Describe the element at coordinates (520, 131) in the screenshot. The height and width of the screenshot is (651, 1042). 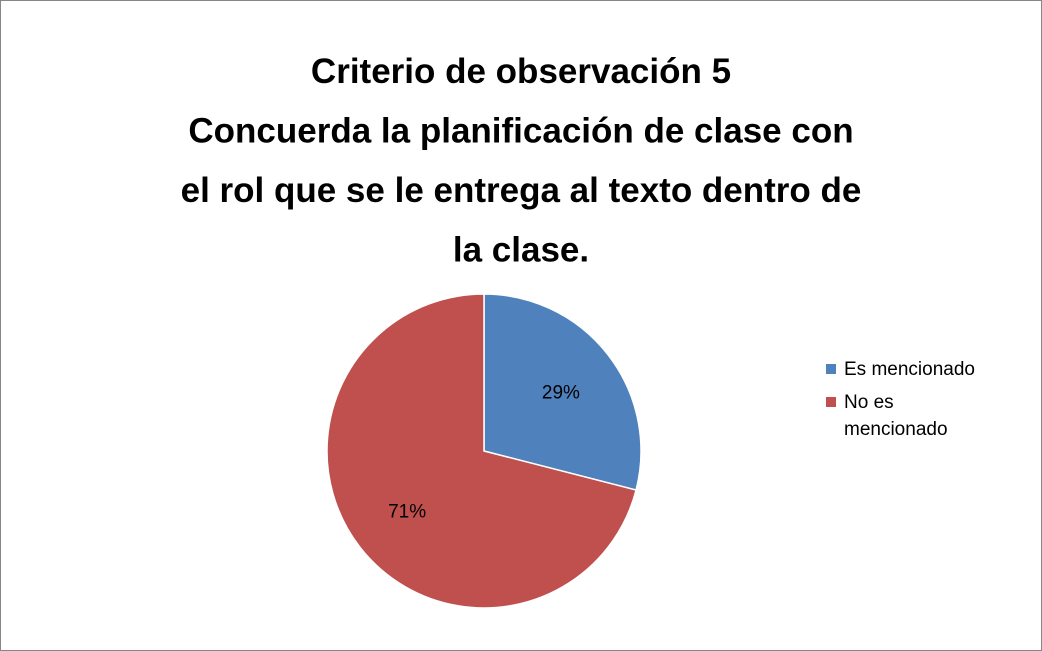
I see `chart-title: Concuerda la planificación de clase con` at that location.